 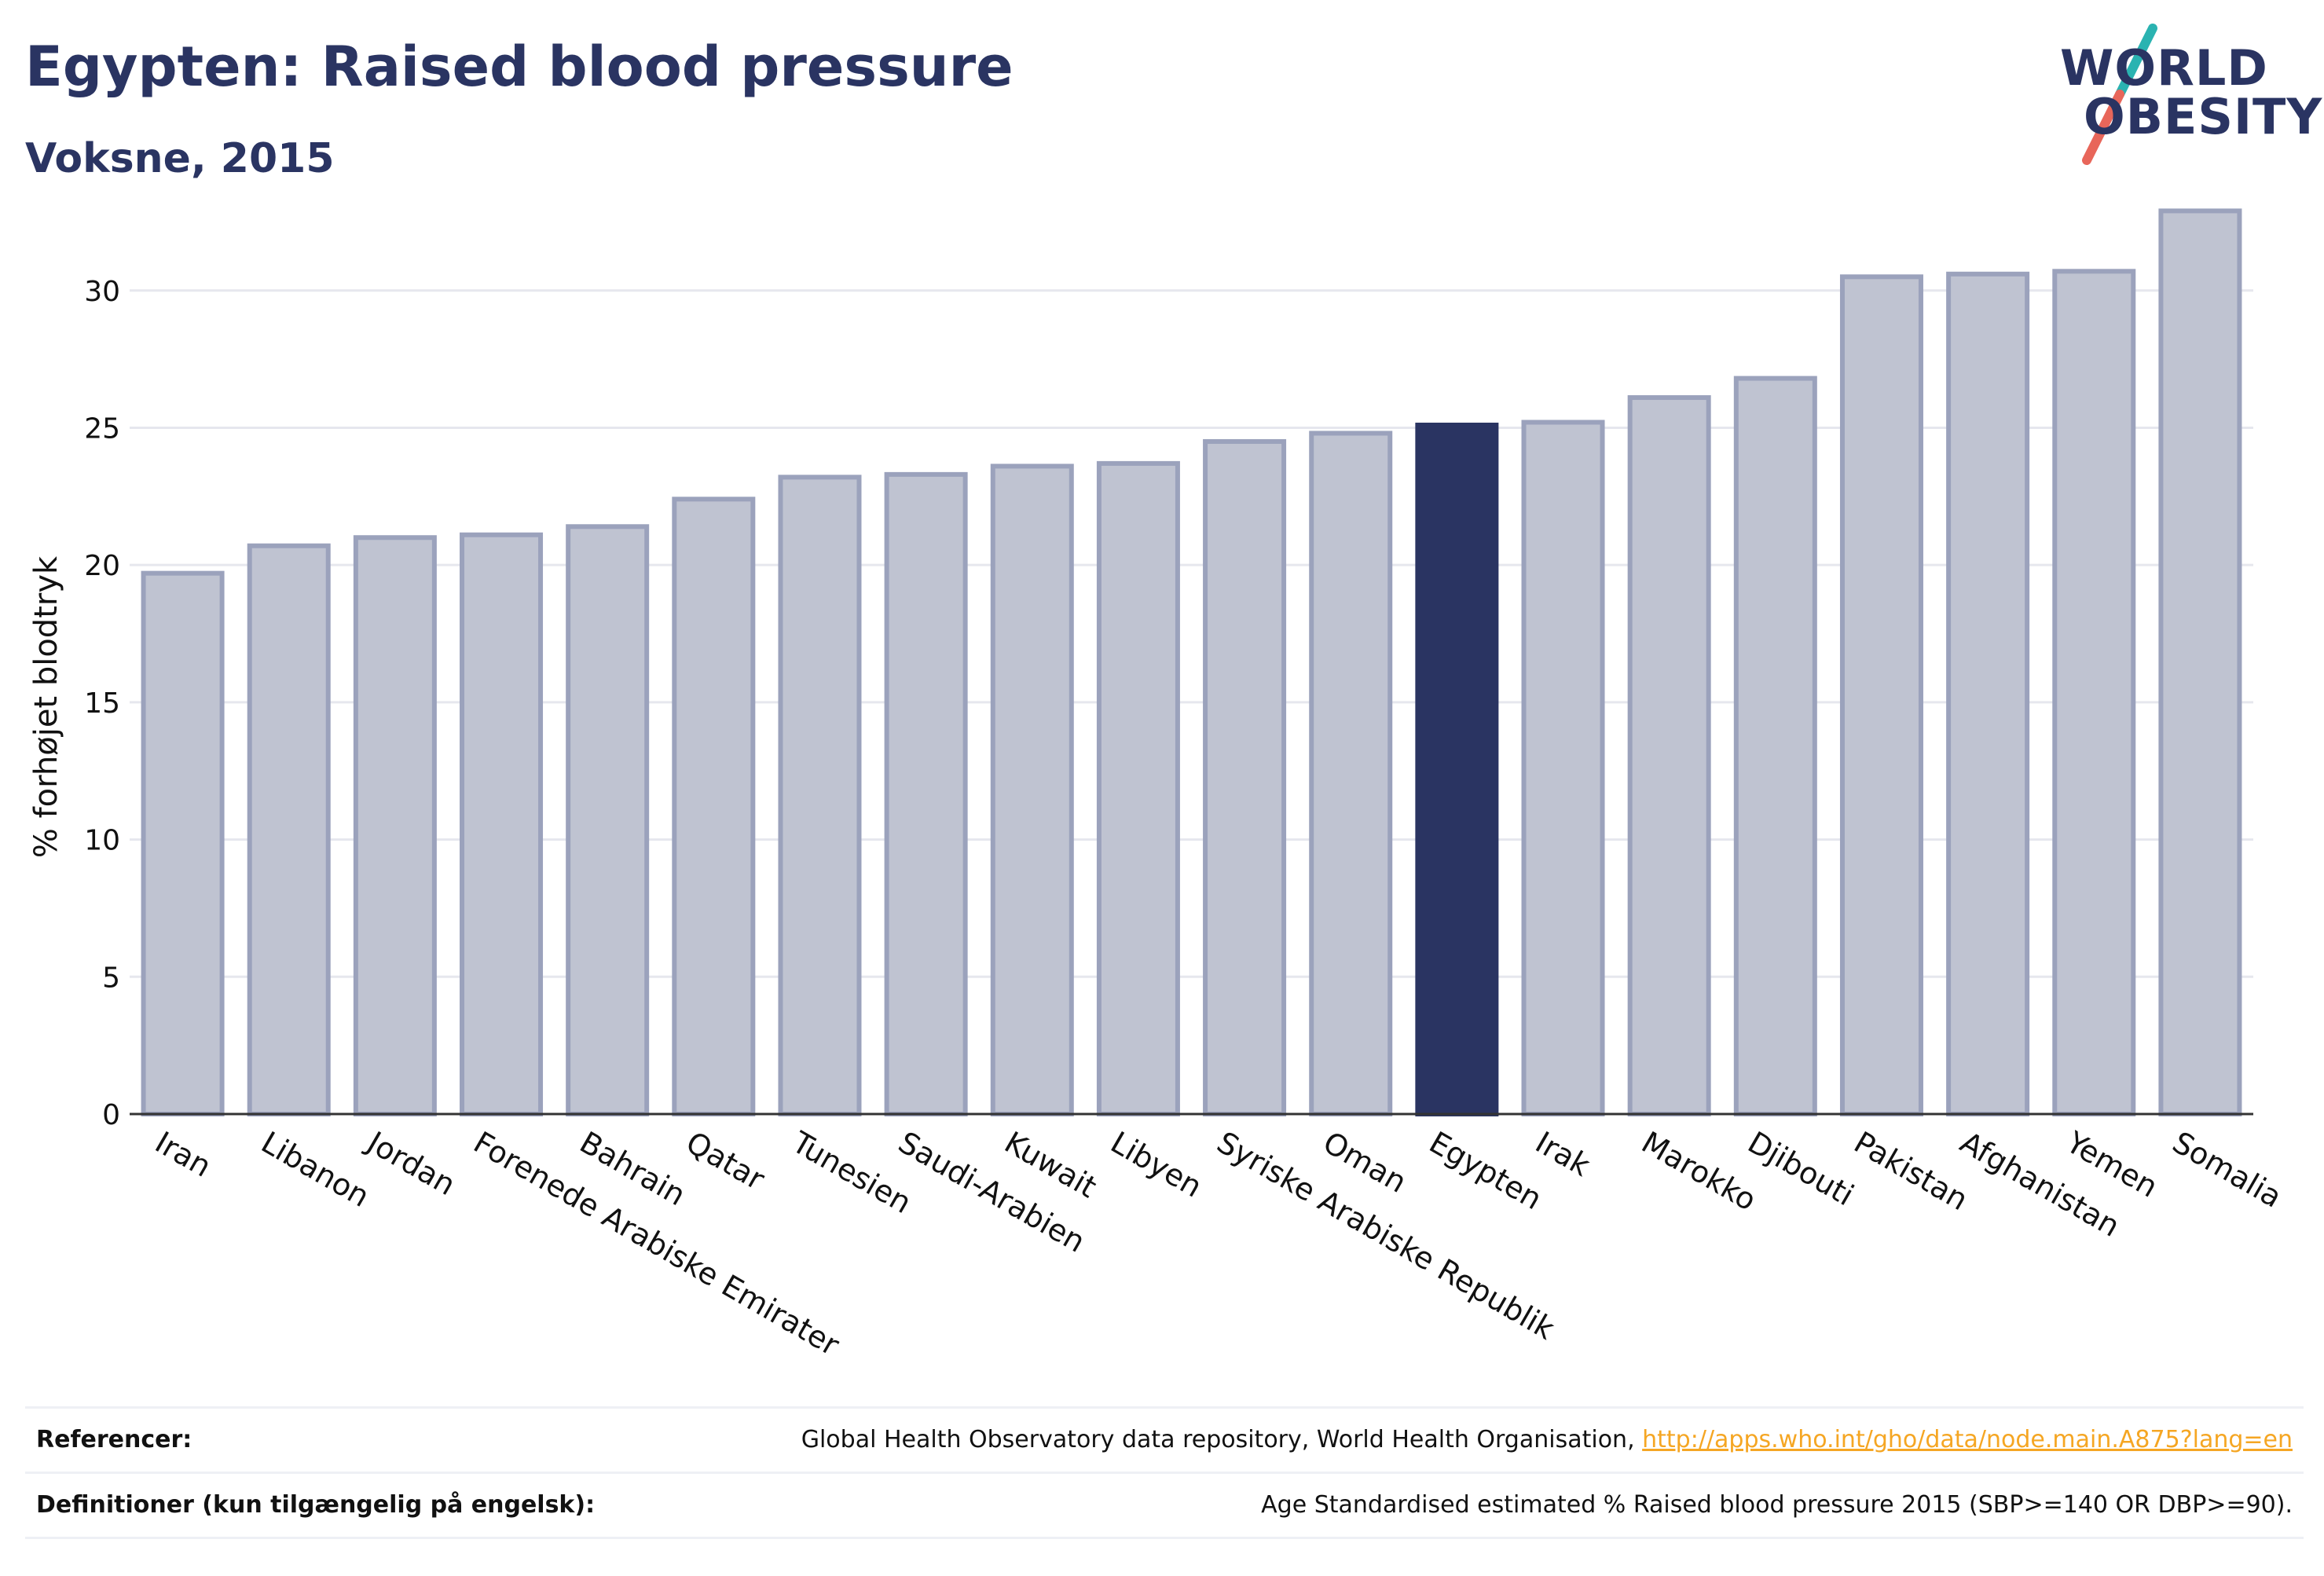 I want to click on x-tick-label: Qatar, so click(x=725, y=1161).